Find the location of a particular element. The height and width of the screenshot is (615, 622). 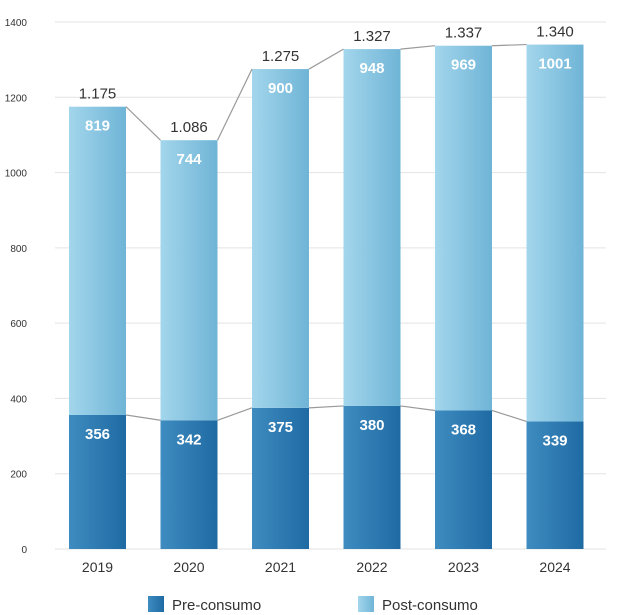

bar-pre-consumo-2019 is located at coordinates (97, 481).